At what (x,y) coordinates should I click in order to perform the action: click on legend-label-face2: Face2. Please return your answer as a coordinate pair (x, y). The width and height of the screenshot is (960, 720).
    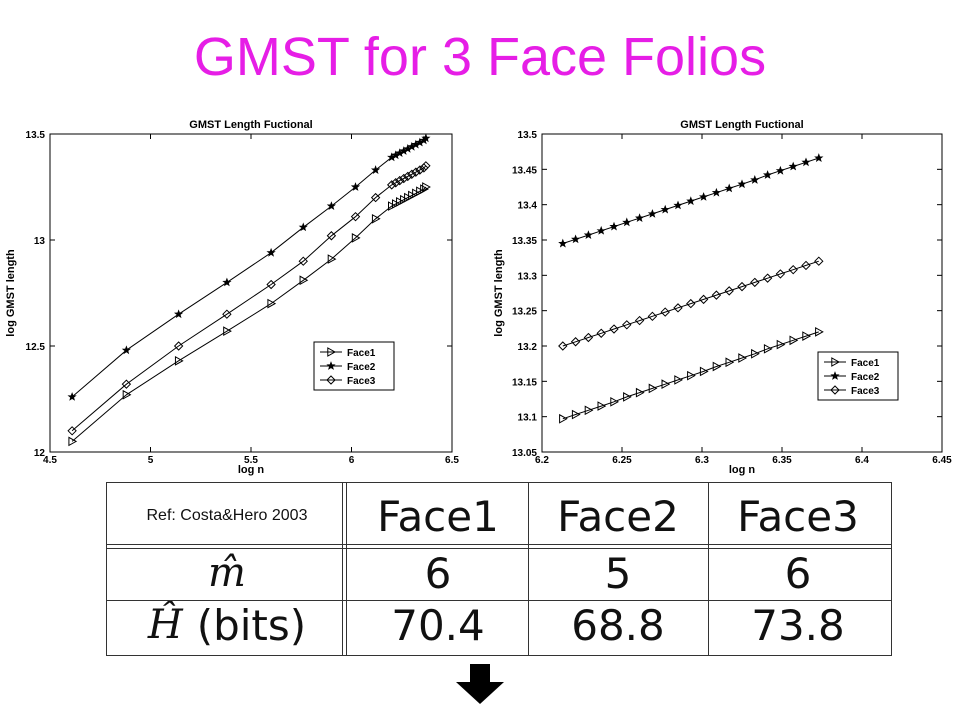
    Looking at the image, I should click on (361, 367).